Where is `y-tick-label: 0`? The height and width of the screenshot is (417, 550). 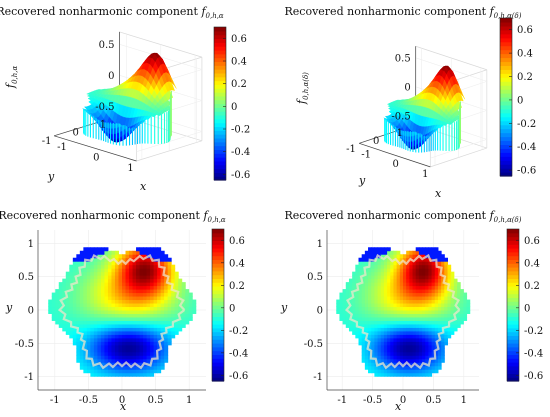
y-tick-label: 0 is located at coordinates (75, 133).